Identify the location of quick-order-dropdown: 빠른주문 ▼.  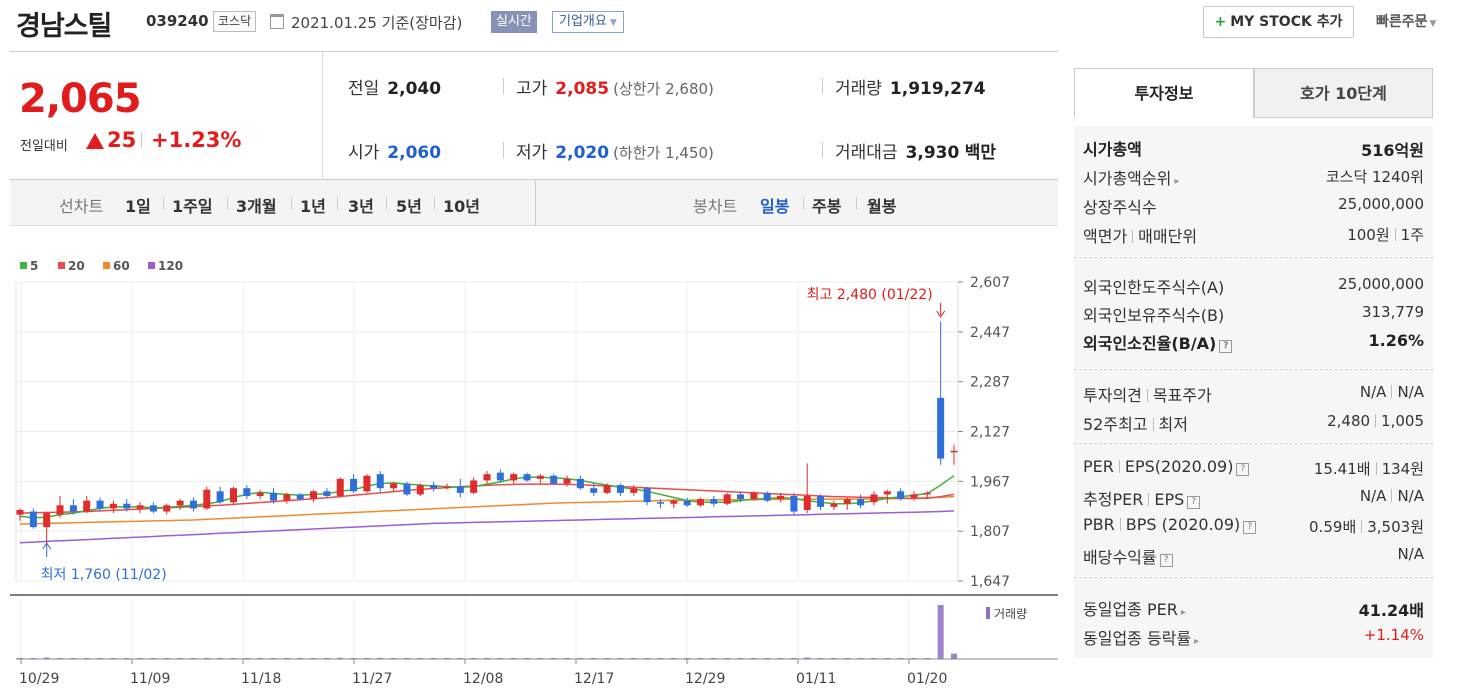
(1406, 21).